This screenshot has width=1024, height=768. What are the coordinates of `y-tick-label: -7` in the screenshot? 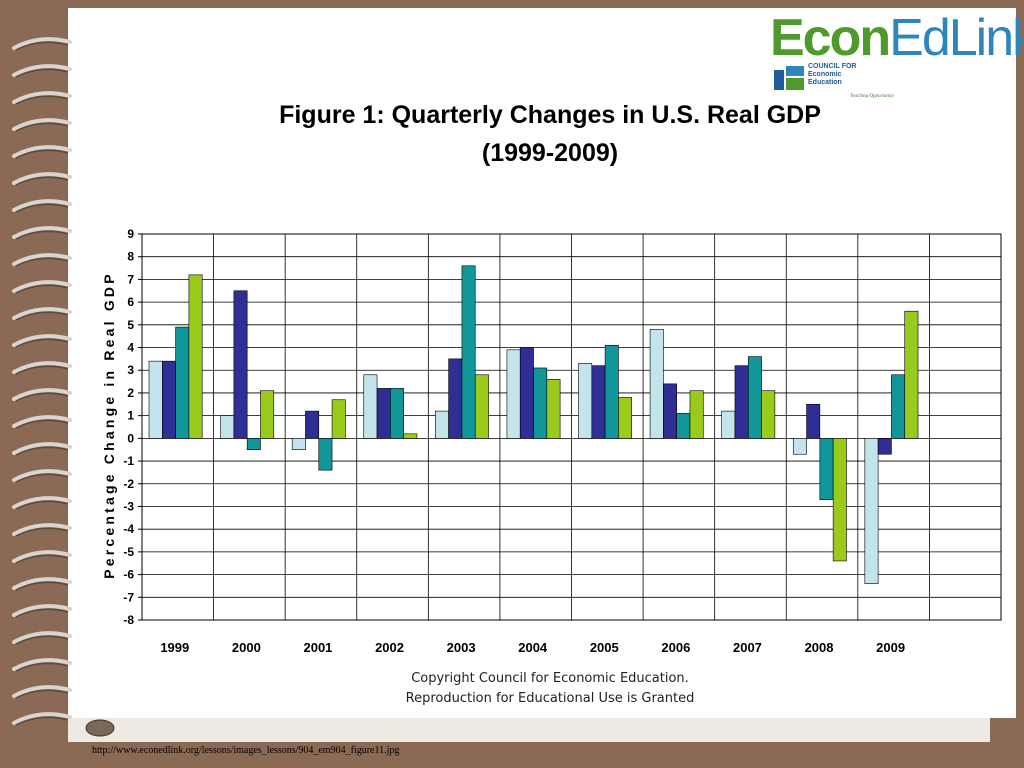 It's located at (128, 597).